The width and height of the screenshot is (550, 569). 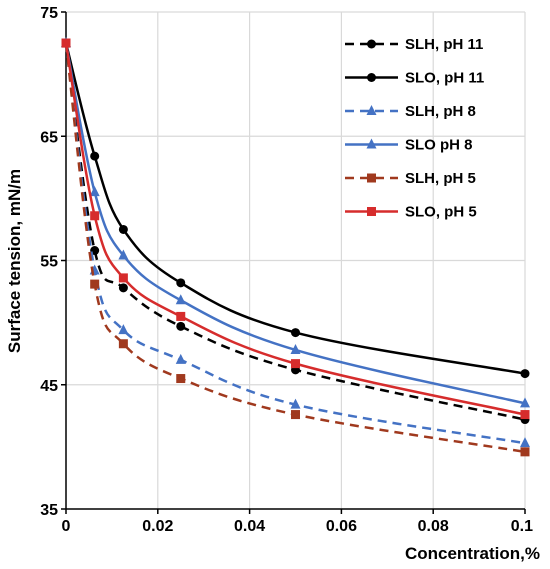 What do you see at coordinates (66, 526) in the screenshot?
I see `x-tick-label: 0` at bounding box center [66, 526].